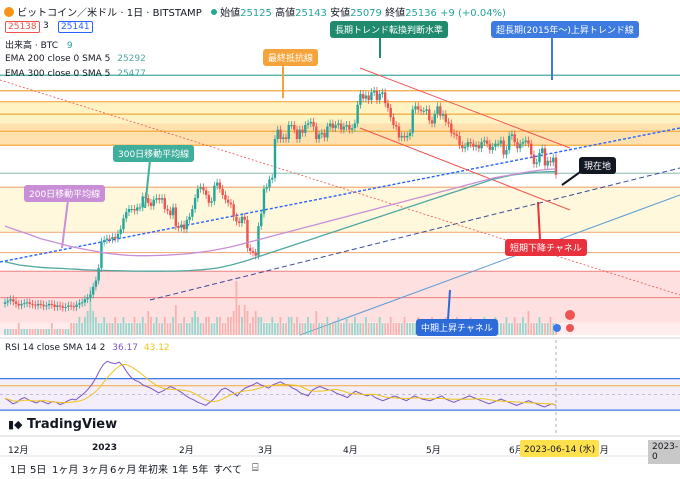 This screenshot has height=479, width=680. I want to click on bitcoin-icon, so click(9, 12).